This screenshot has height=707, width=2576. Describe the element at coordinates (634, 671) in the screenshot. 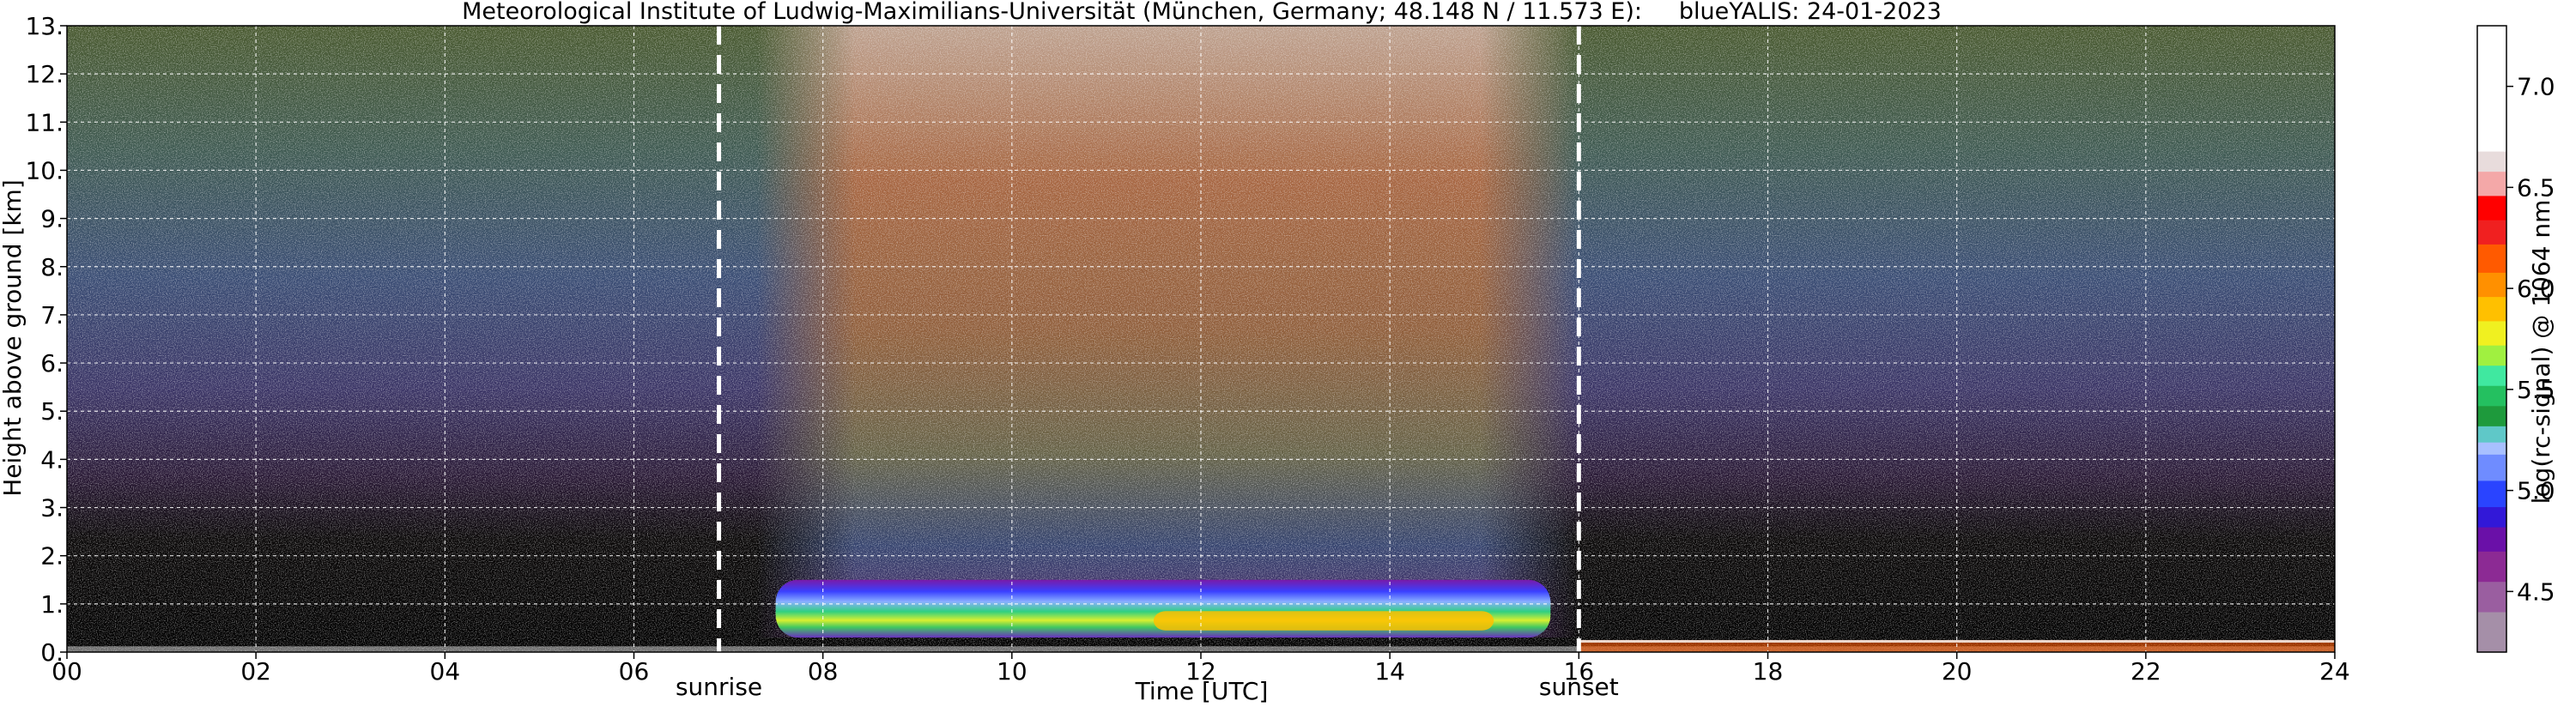

I see `x-tick-label: 06` at that location.